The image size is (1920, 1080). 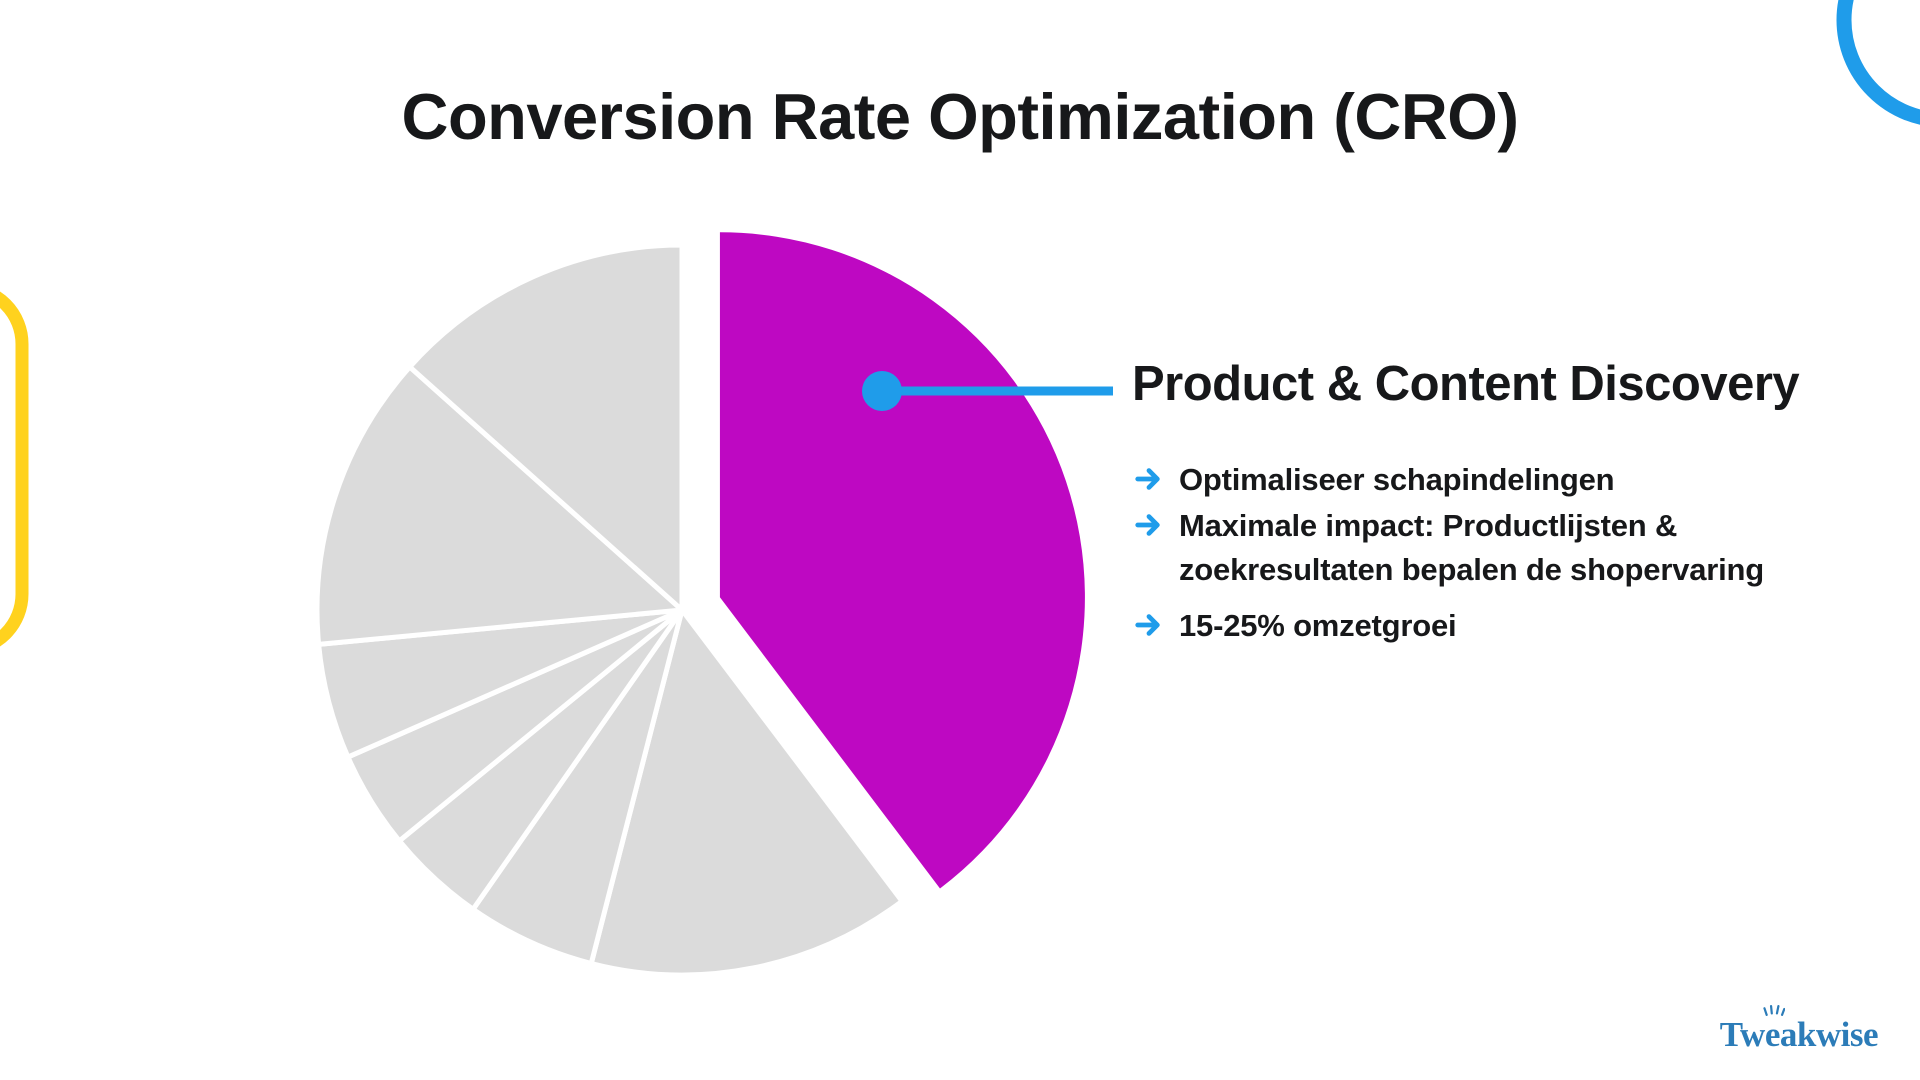 What do you see at coordinates (1772, 1034) in the screenshot?
I see `logo-text: e` at bounding box center [1772, 1034].